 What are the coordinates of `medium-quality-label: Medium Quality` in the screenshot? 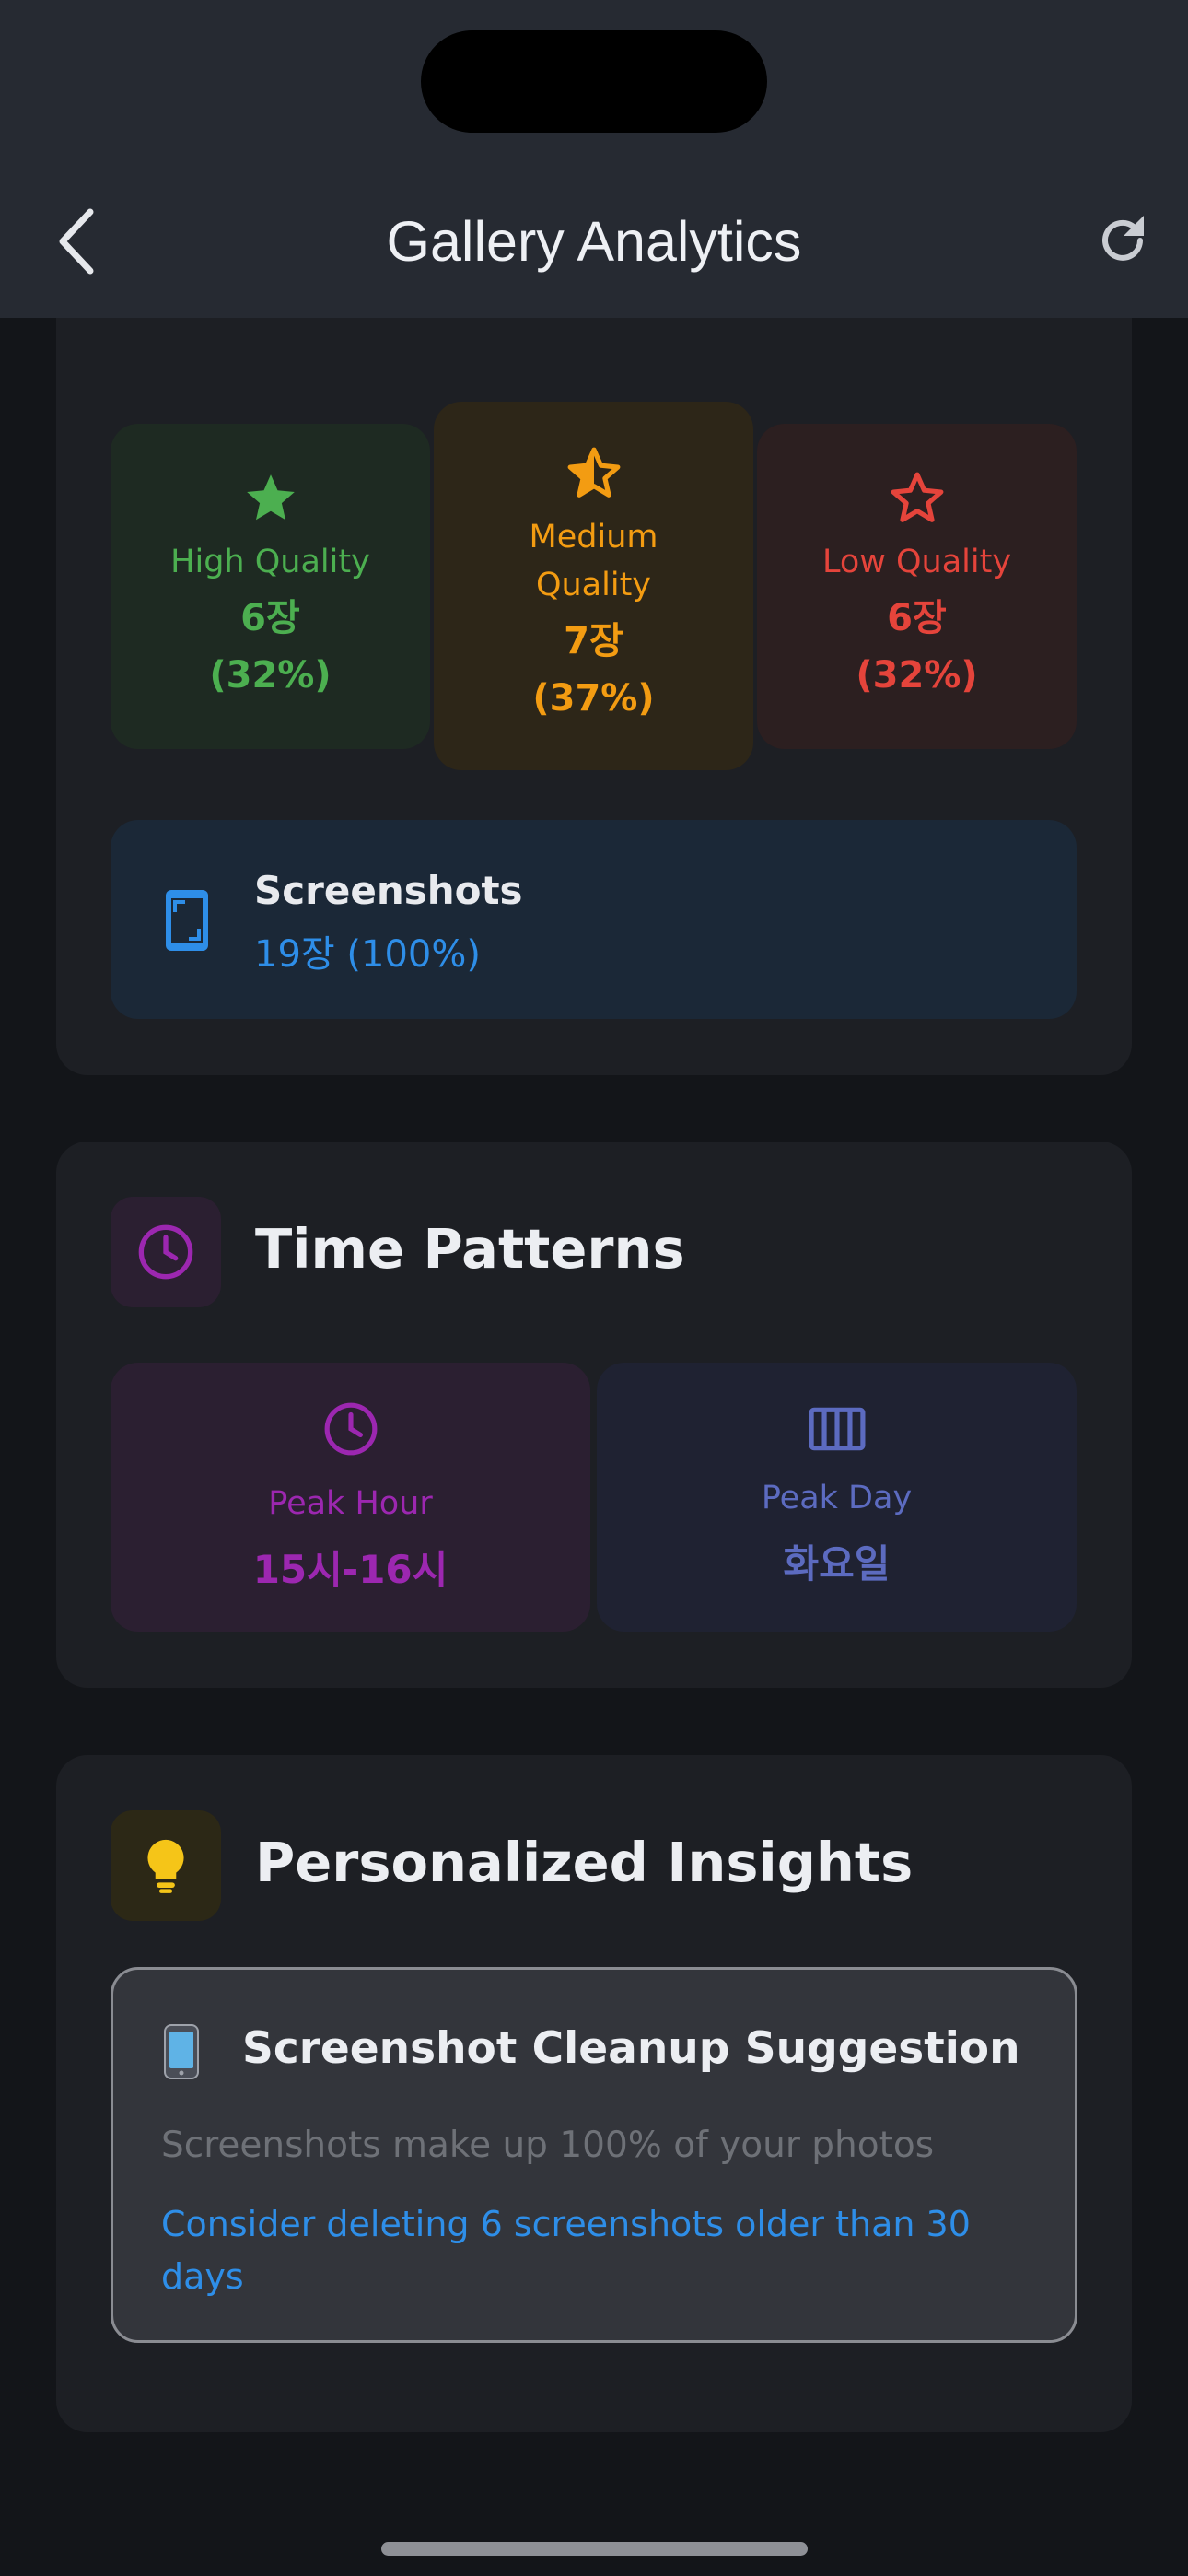 It's located at (593, 561).